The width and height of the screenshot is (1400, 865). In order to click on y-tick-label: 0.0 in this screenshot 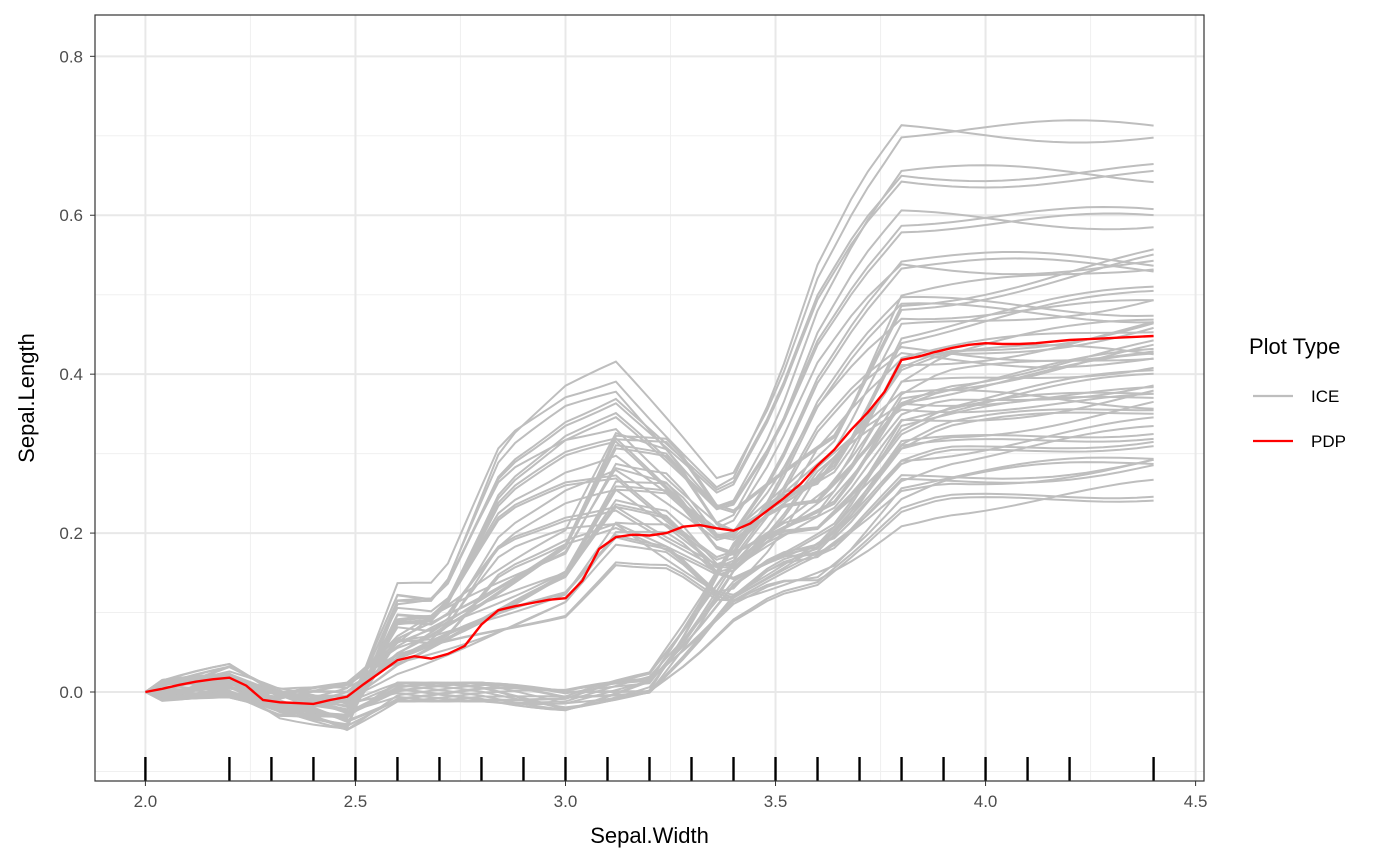, I will do `click(71, 692)`.